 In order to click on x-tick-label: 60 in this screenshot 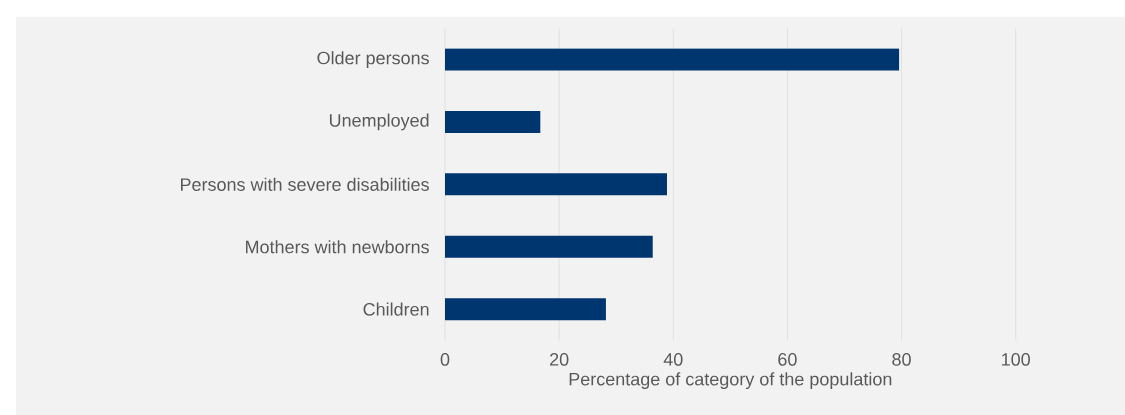, I will do `click(787, 359)`.